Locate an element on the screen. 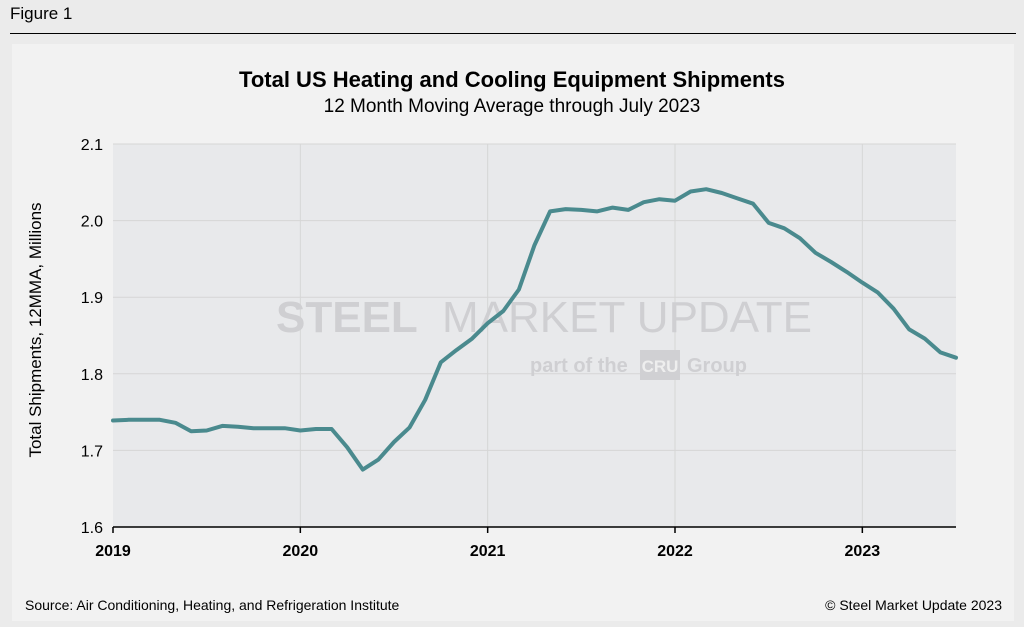 The width and height of the screenshot is (1024, 627). y-tick-label: 1.8 is located at coordinates (92, 375).